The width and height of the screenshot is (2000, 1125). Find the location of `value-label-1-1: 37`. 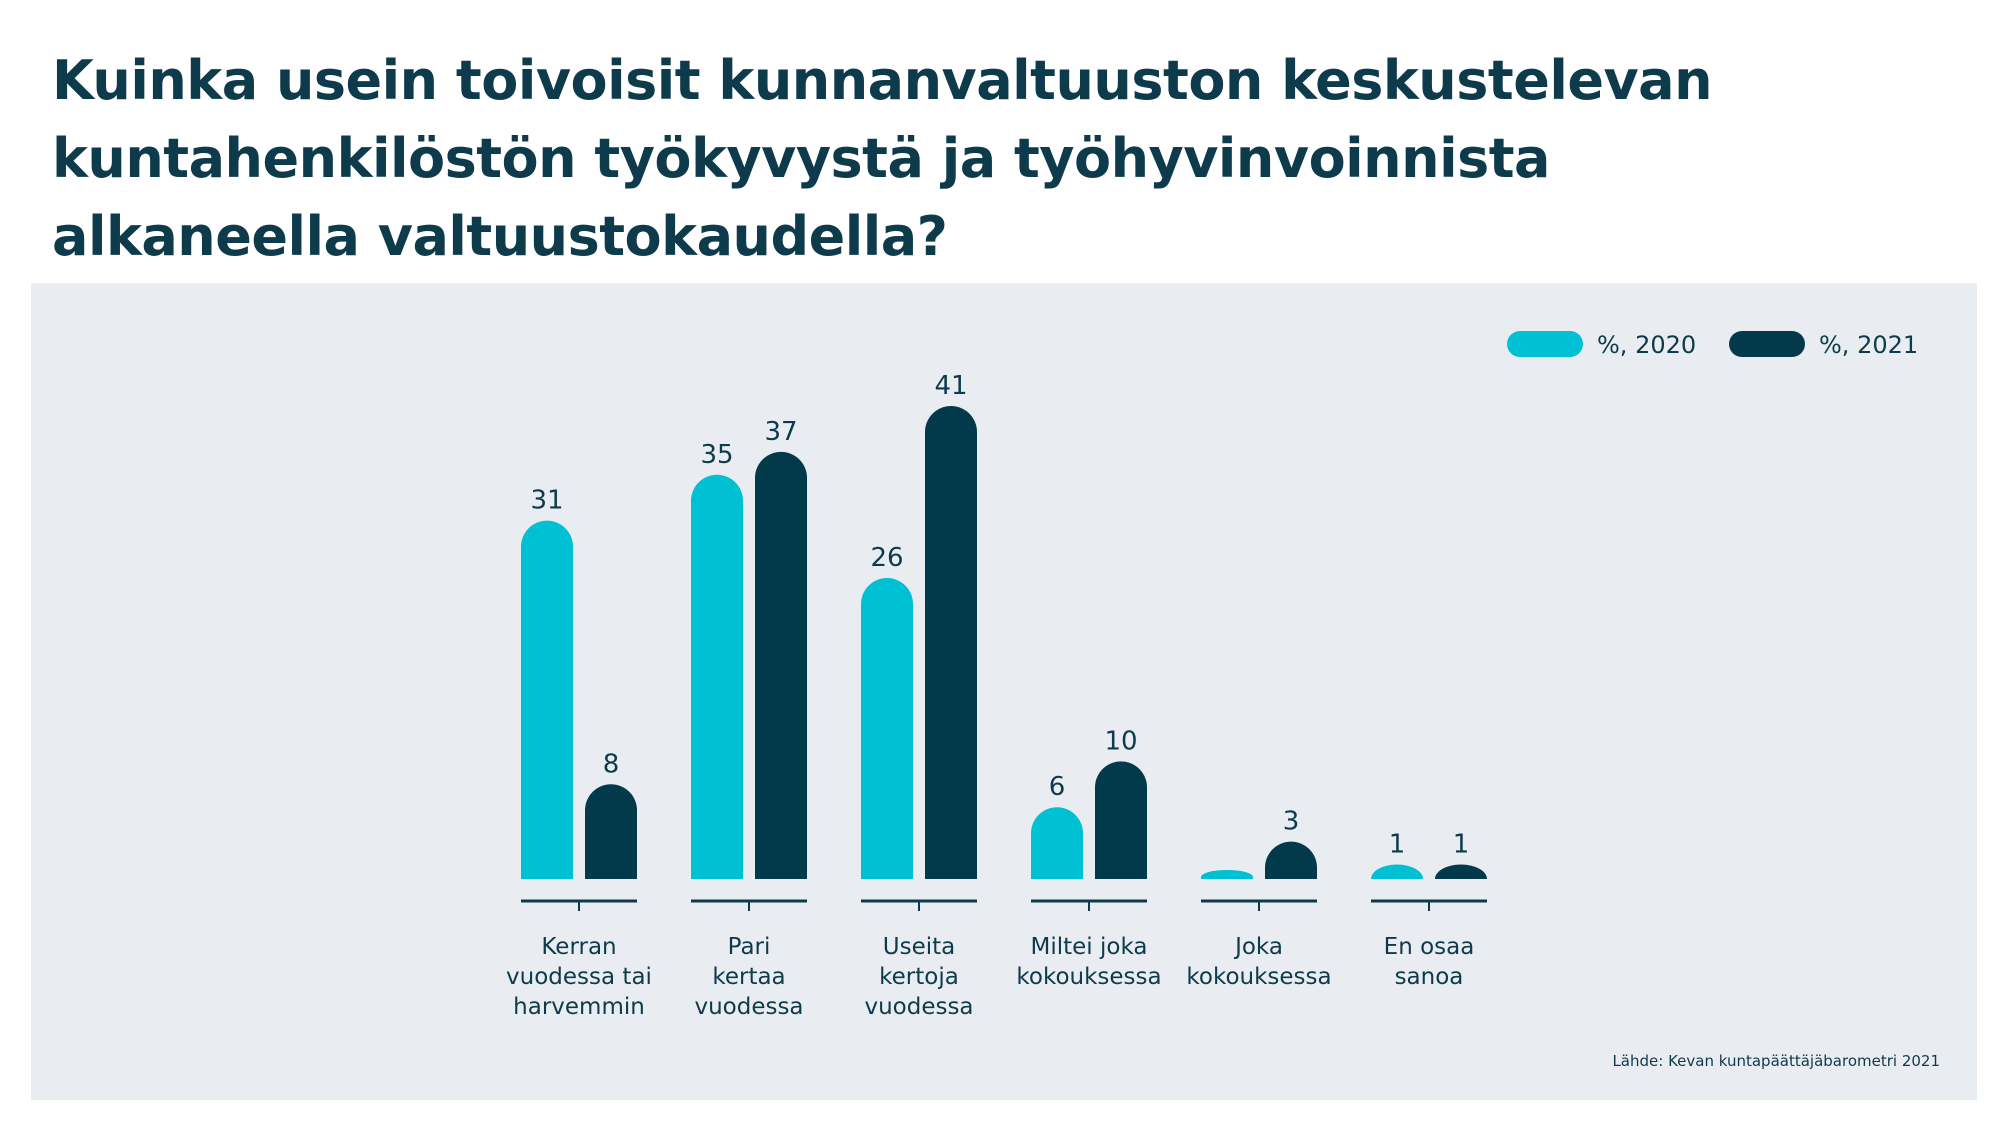

value-label-1-1: 37 is located at coordinates (780, 432).